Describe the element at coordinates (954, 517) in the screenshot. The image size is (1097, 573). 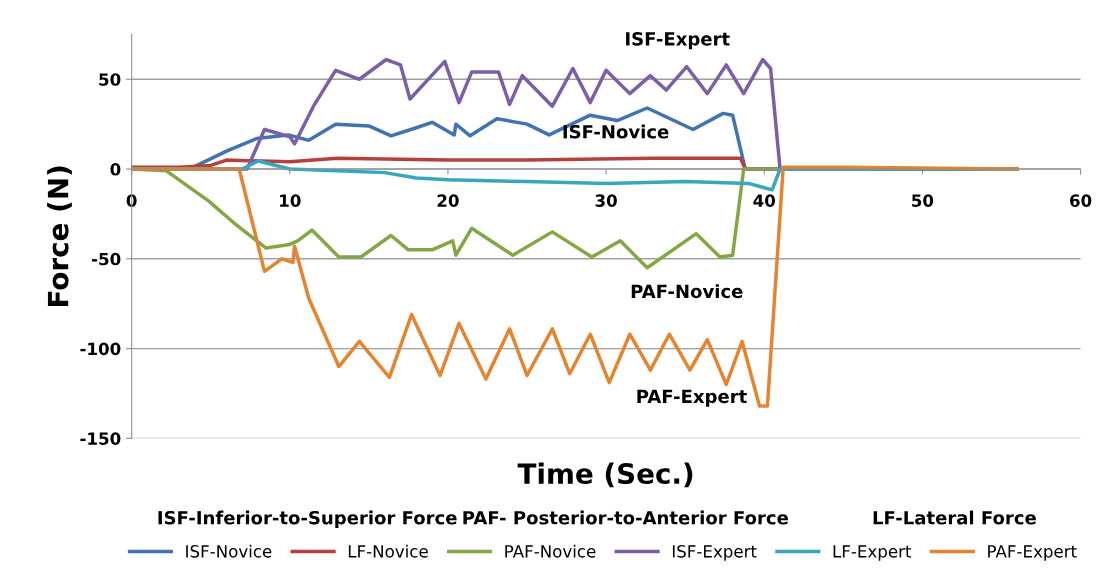
I see `text: LF-Lateral Force` at that location.